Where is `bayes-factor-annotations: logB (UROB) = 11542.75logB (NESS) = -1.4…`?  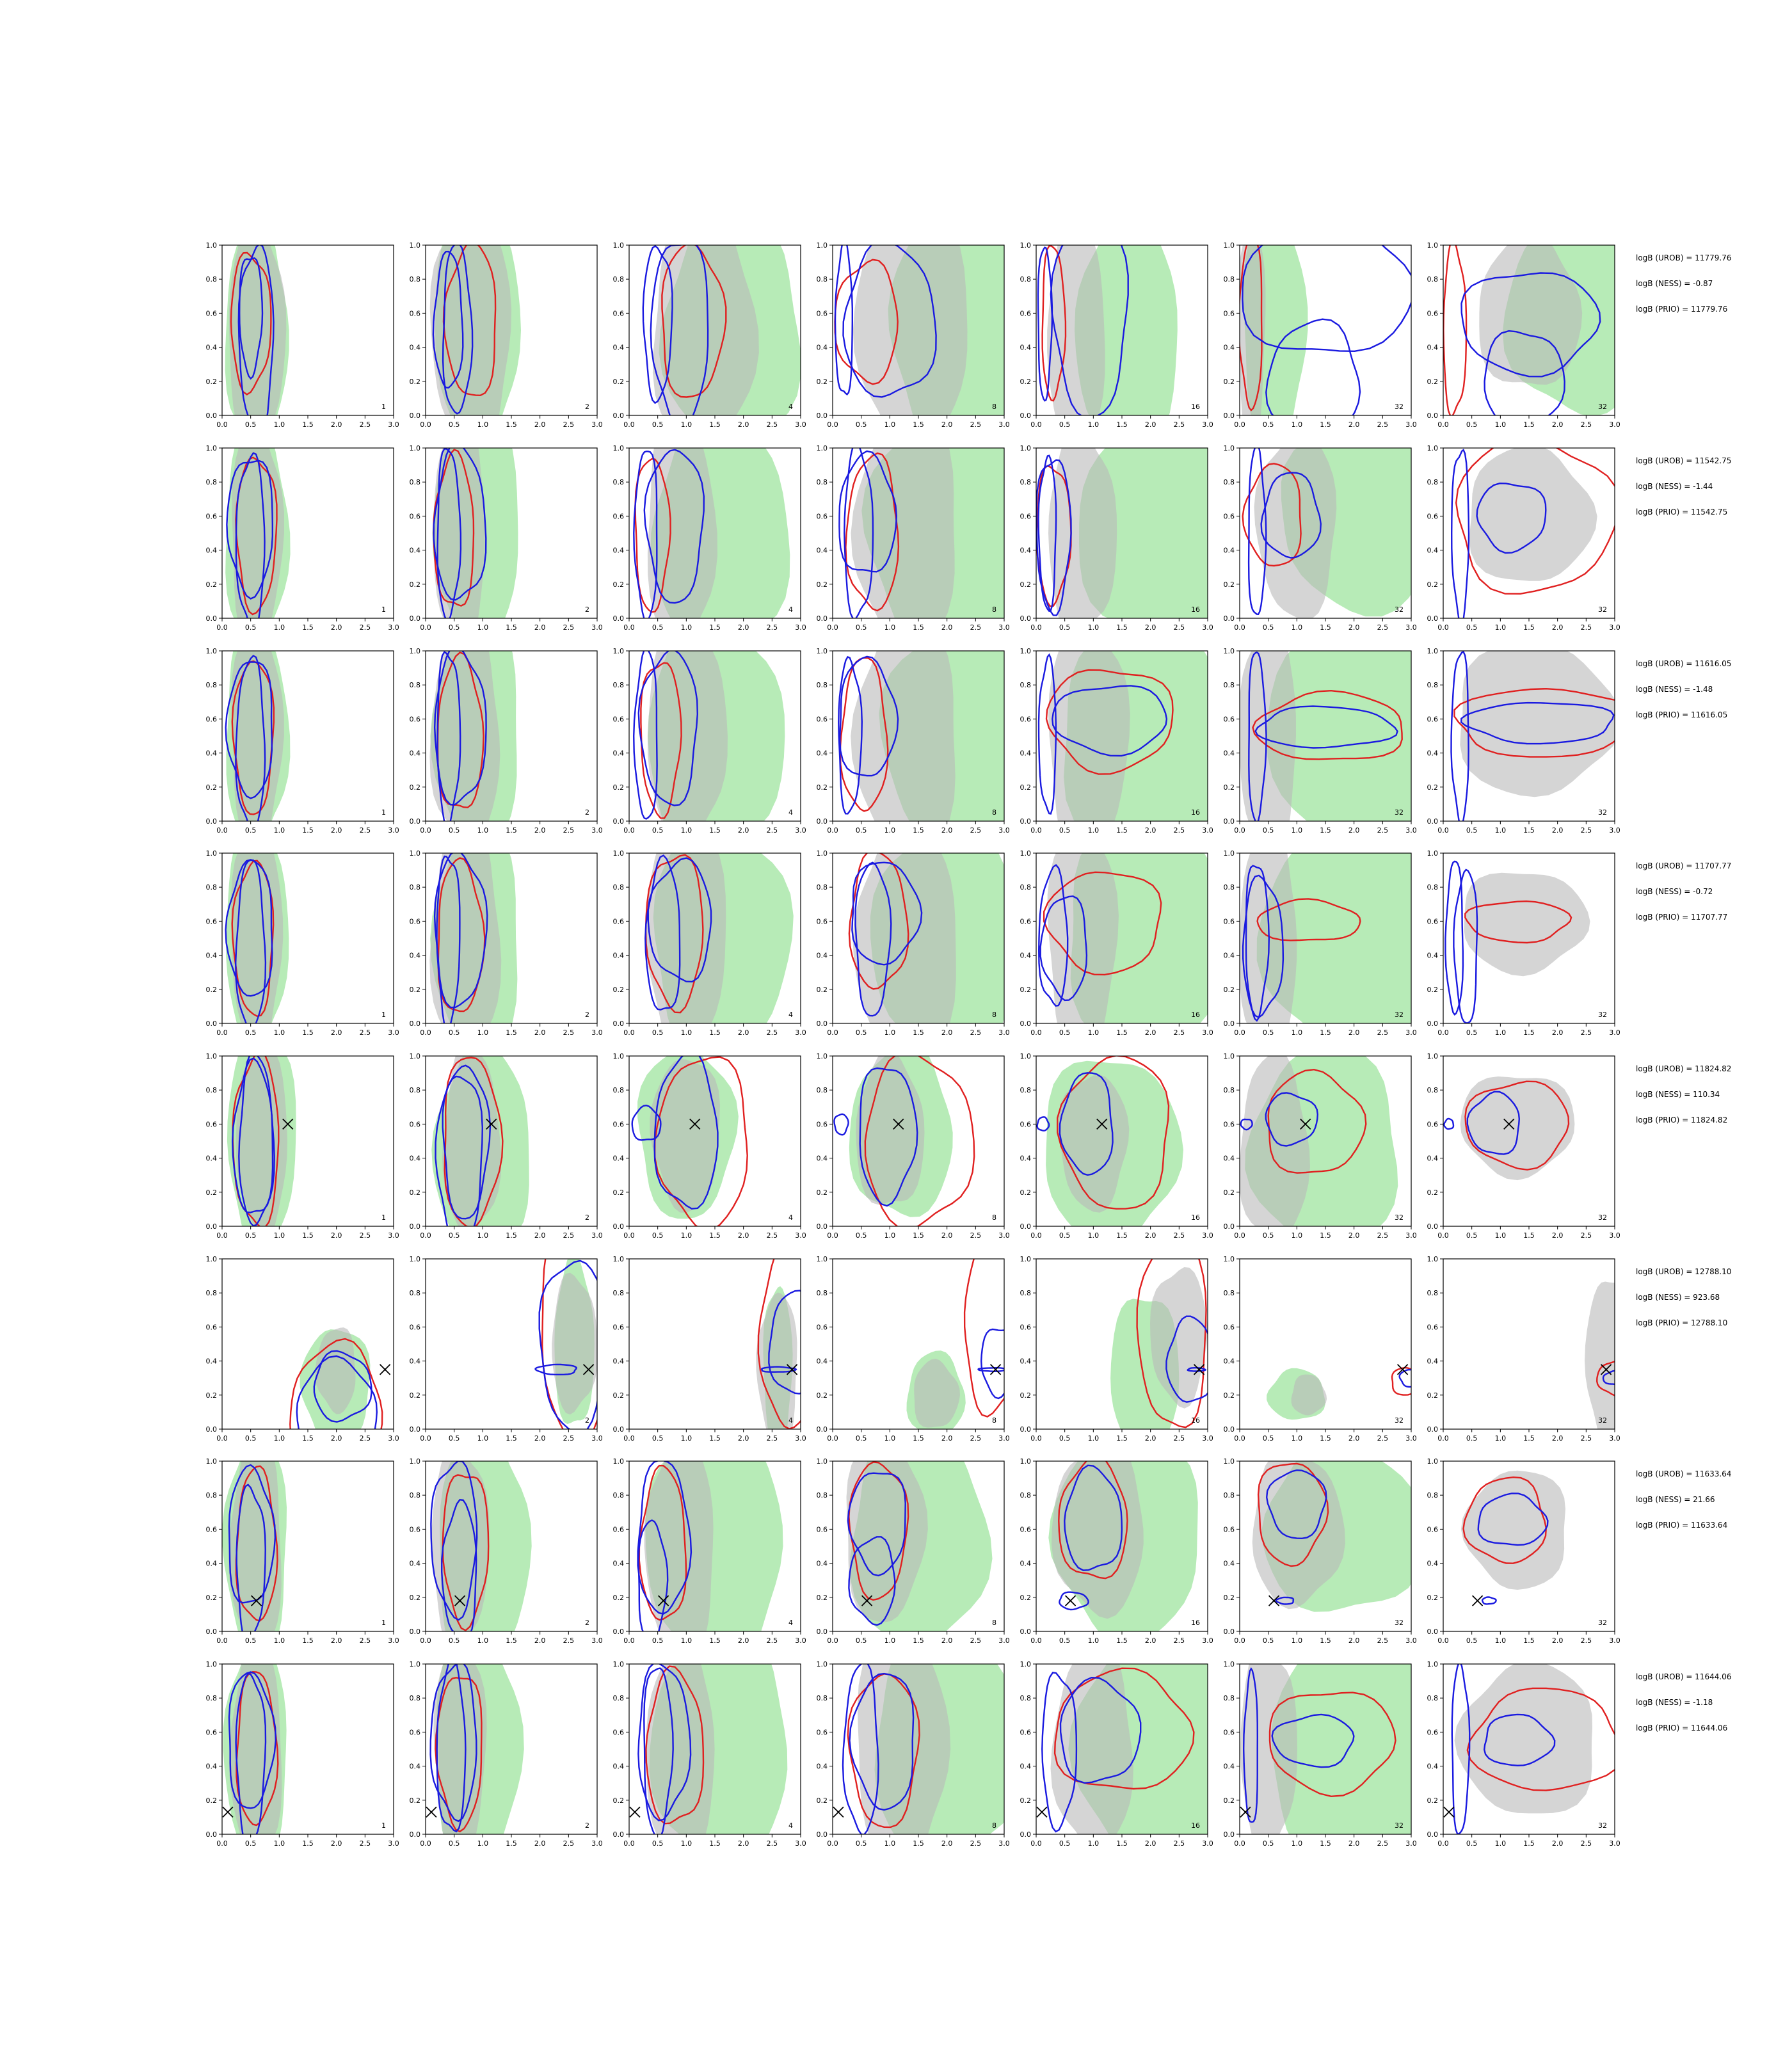
bayes-factor-annotations: logB (UROB) = 11542.75logB (NESS) = -1.4… is located at coordinates (1683, 486).